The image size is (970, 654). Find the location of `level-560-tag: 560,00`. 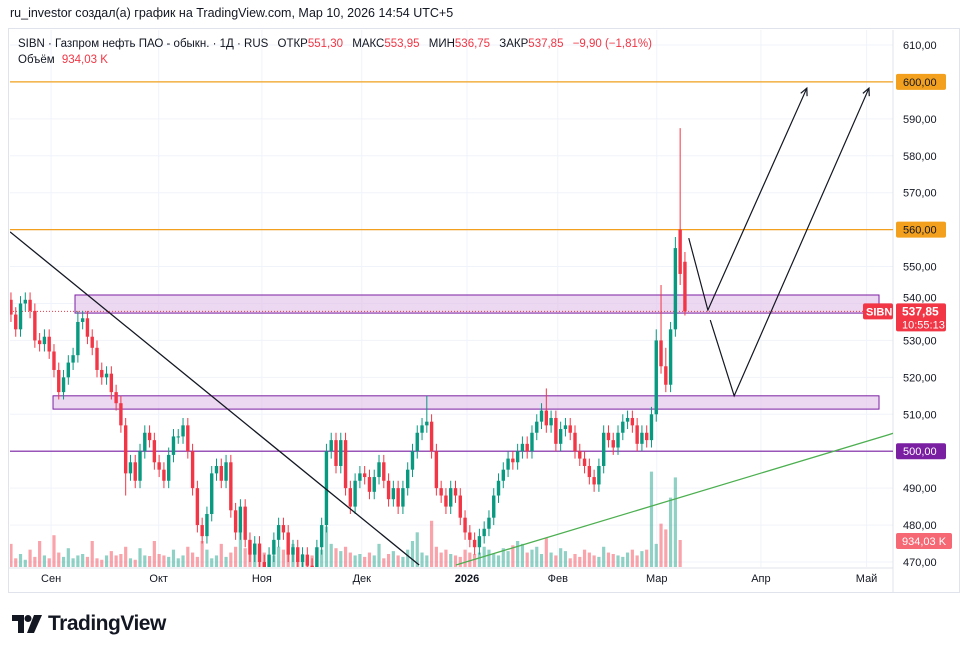

level-560-tag: 560,00 is located at coordinates (921, 229).